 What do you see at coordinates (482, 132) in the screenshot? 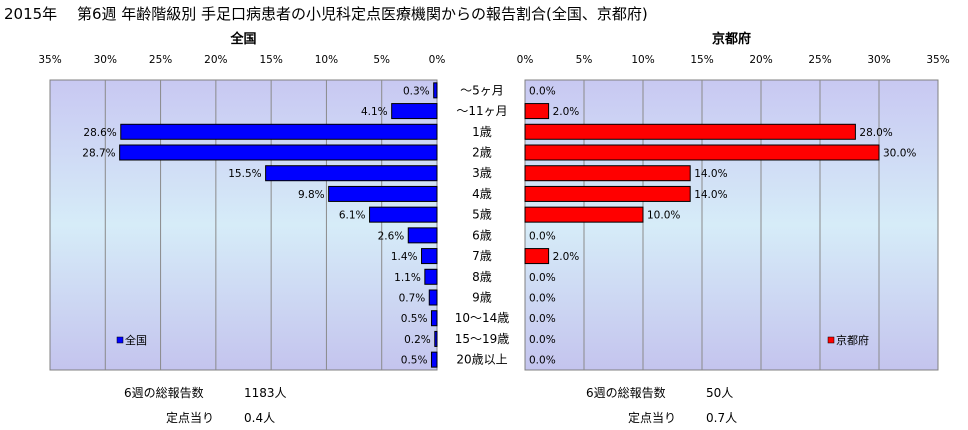
I see `category-label: 1歳` at bounding box center [482, 132].